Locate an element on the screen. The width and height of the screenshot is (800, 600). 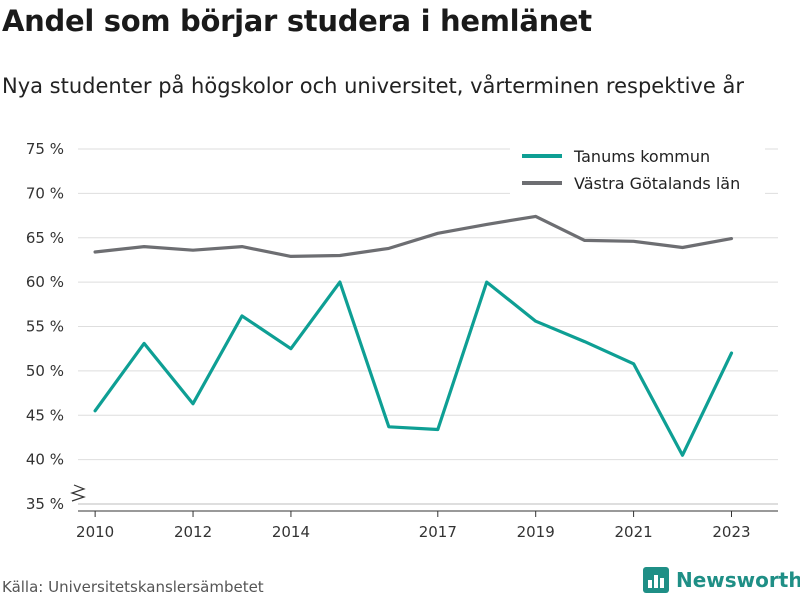
x-axis: 2010 2012 2014 2017 2019 2021 2023 is located at coordinates (427, 525).